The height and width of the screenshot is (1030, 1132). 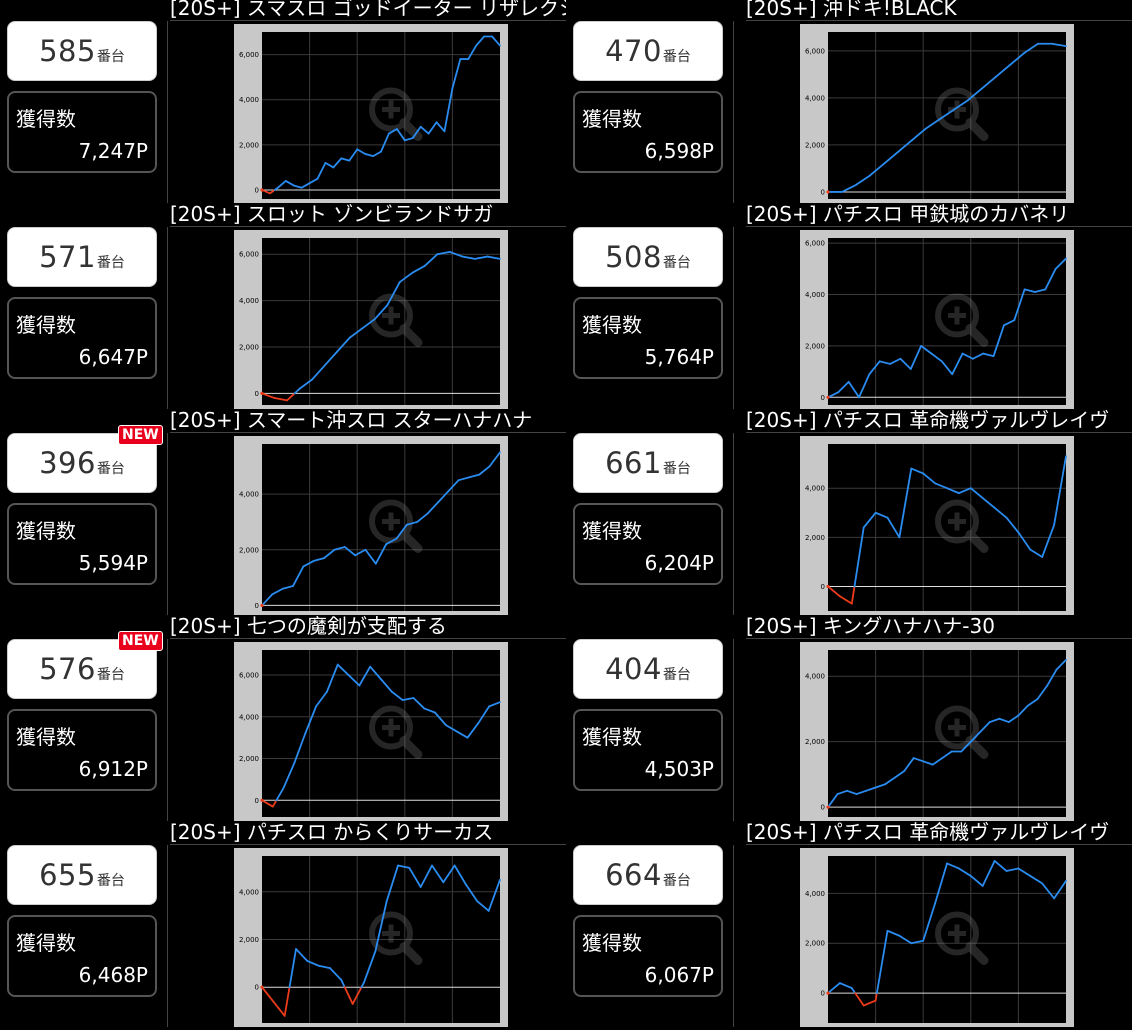 I want to click on score-value: 6,647P, so click(x=113, y=357).